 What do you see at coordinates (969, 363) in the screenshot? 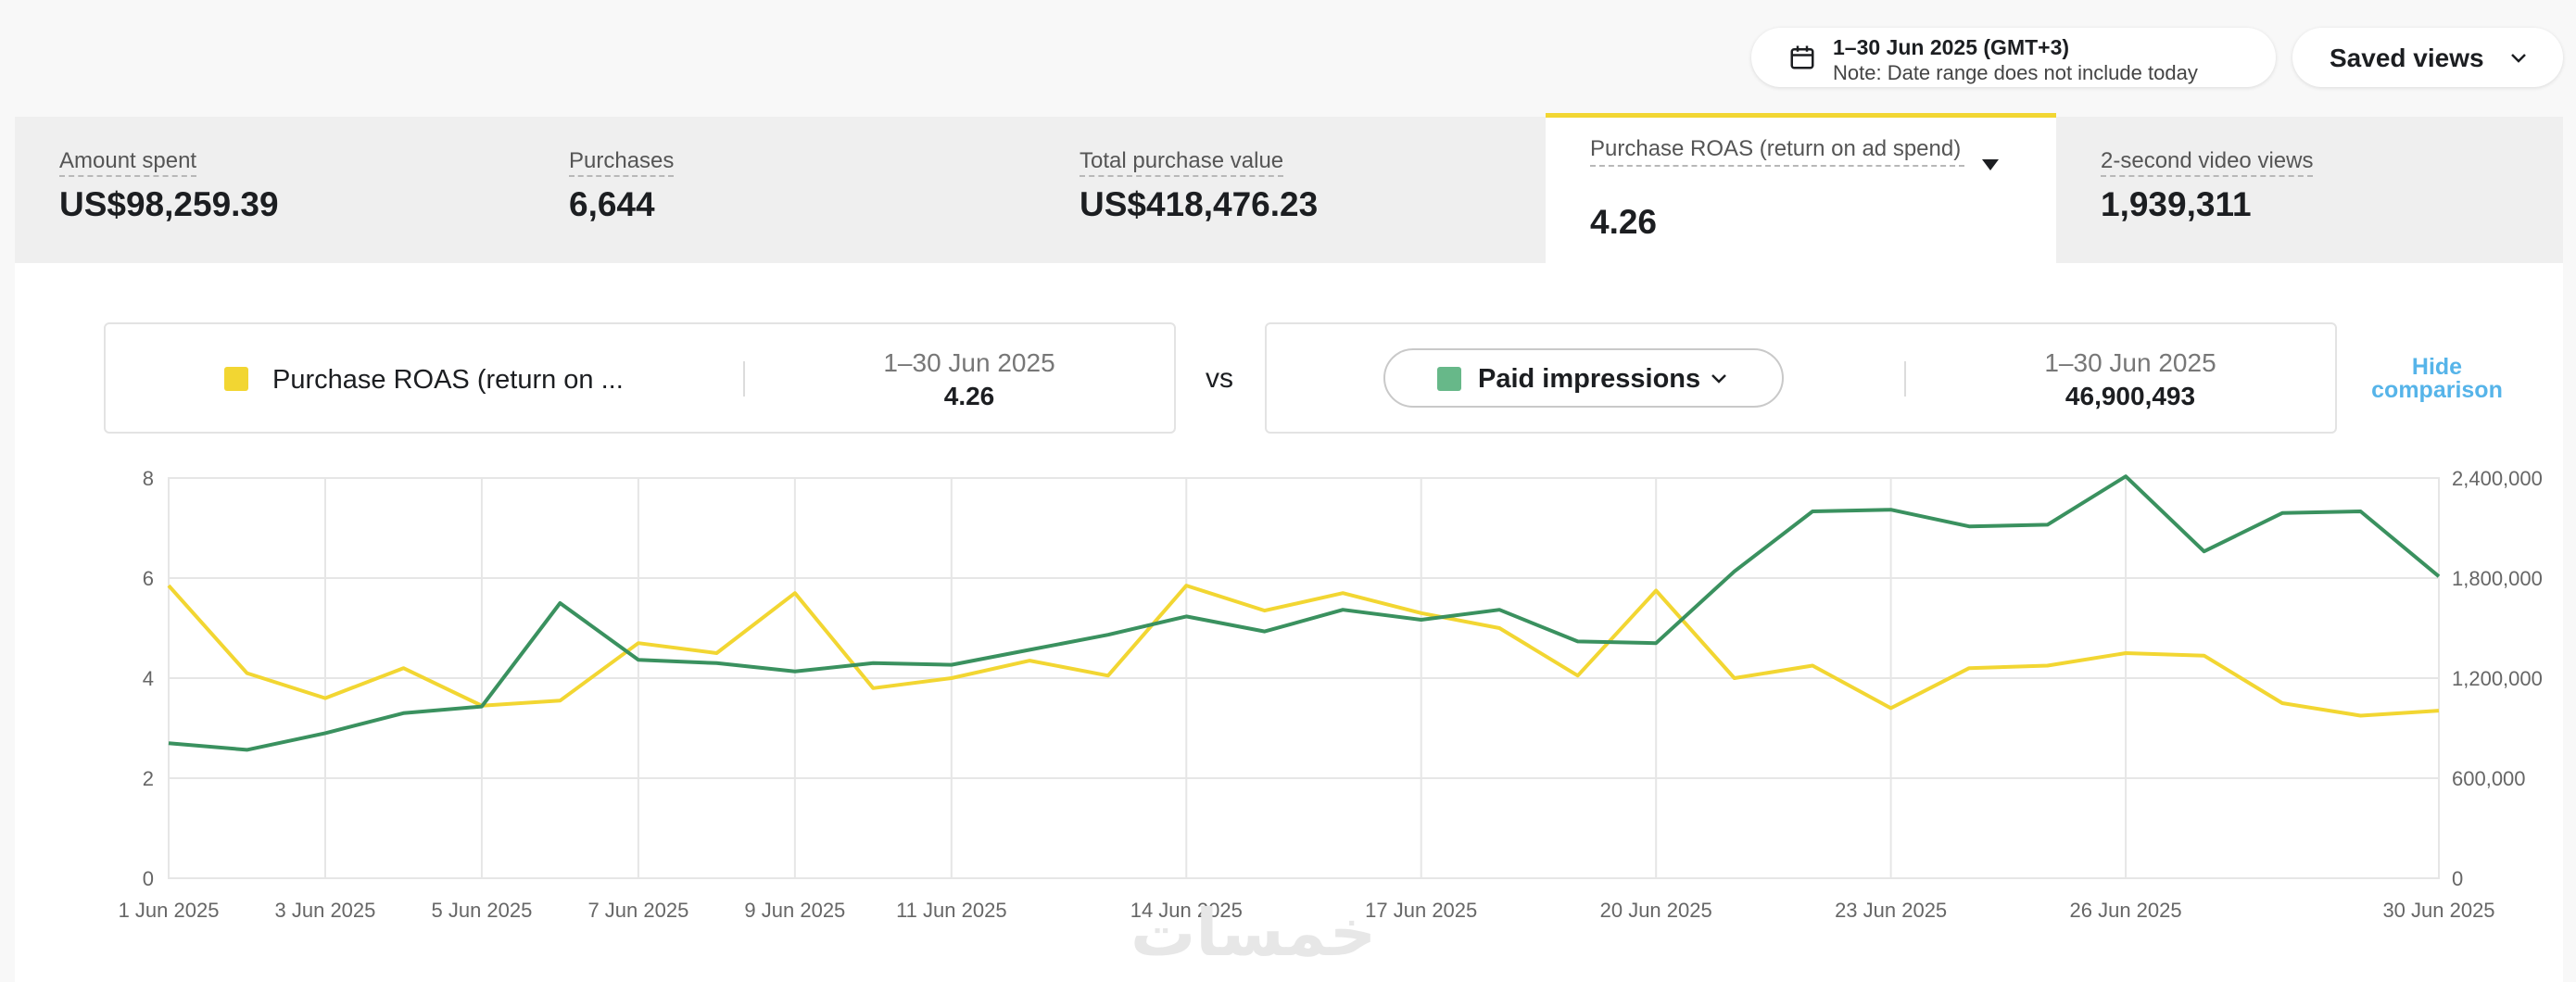
I see `comparison-left-range: 1–30 Jun 2025` at bounding box center [969, 363].